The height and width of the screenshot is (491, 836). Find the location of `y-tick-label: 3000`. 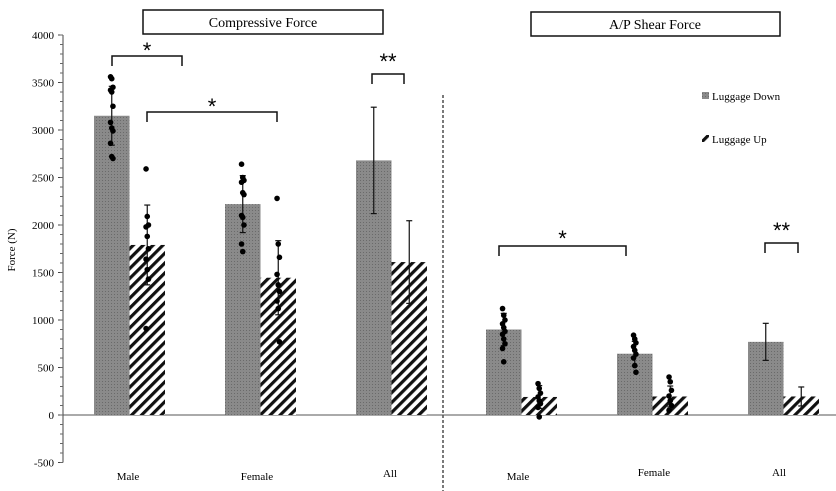

y-tick-label: 3000 is located at coordinates (43, 131).